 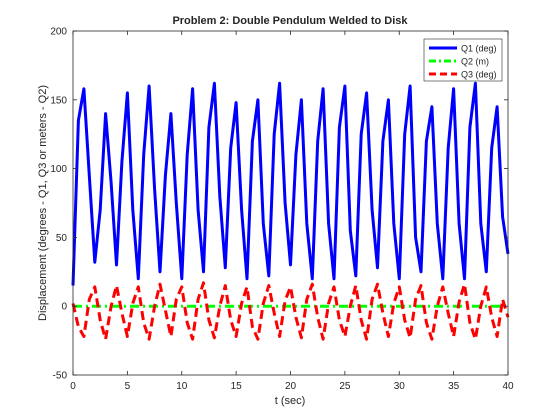 What do you see at coordinates (237, 386) in the screenshot?
I see `x-tick-label: 15` at bounding box center [237, 386].